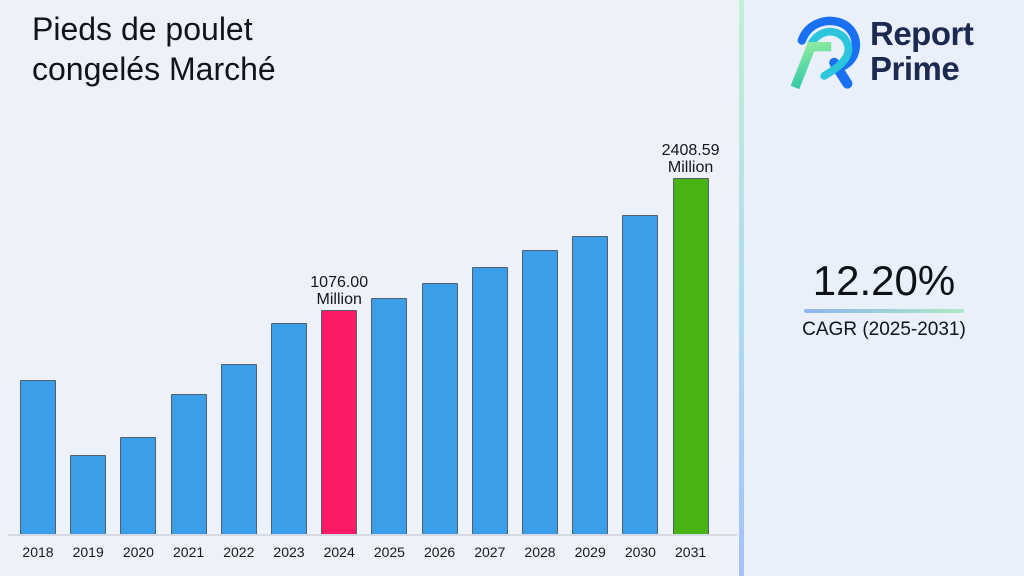  Describe the element at coordinates (88, 495) in the screenshot. I see `bar-2019` at that location.